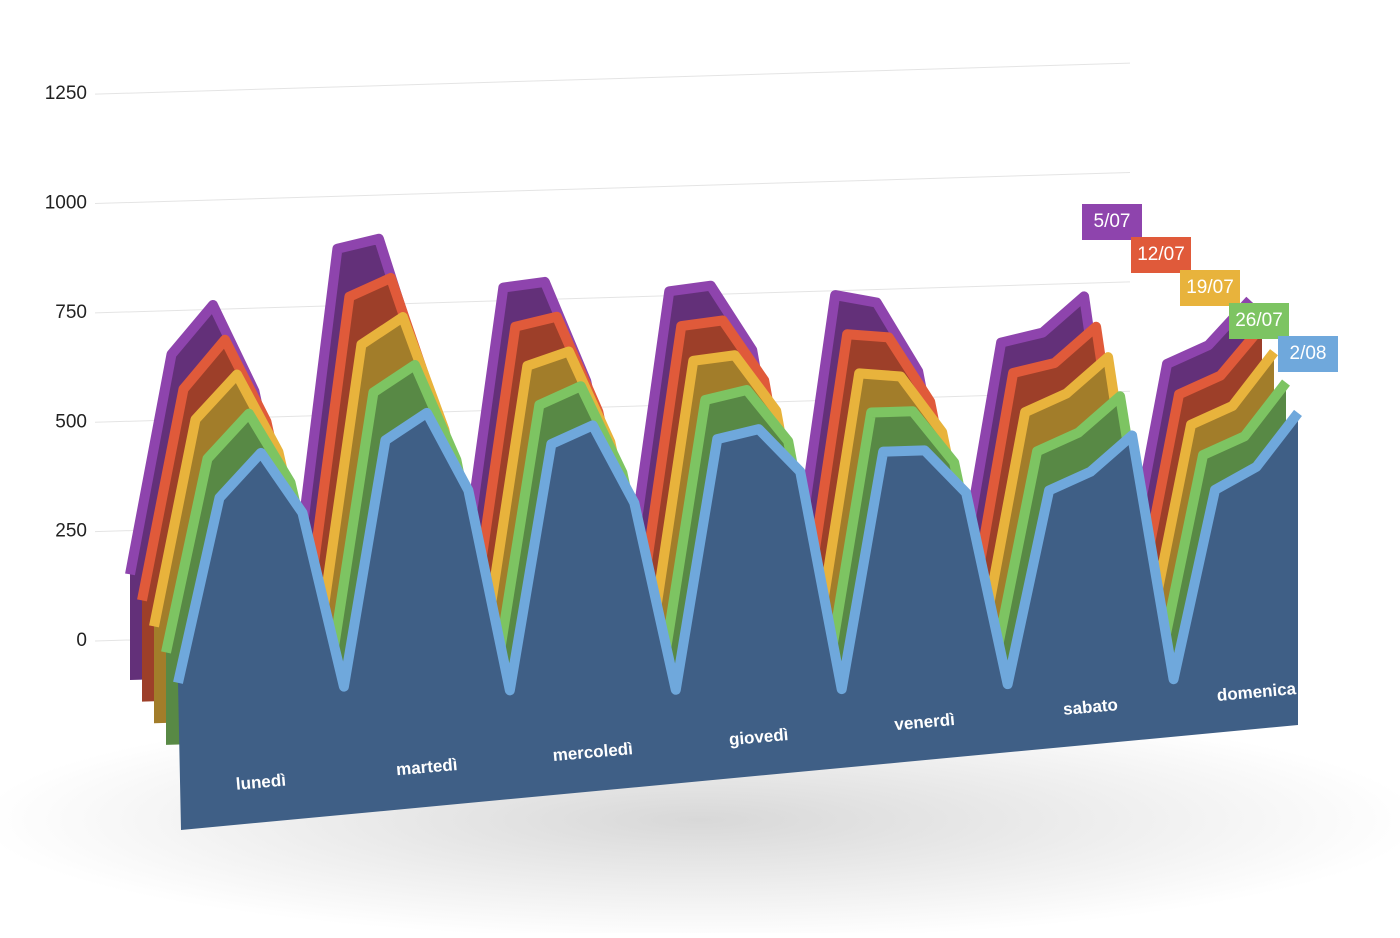  I want to click on y-tick-label: 1250, so click(66, 93).